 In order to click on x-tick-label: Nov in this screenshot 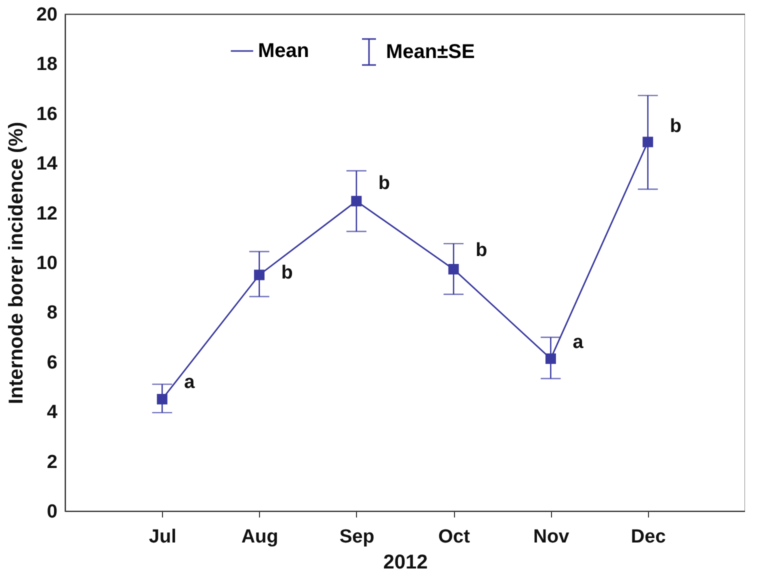, I will do `click(551, 537)`.